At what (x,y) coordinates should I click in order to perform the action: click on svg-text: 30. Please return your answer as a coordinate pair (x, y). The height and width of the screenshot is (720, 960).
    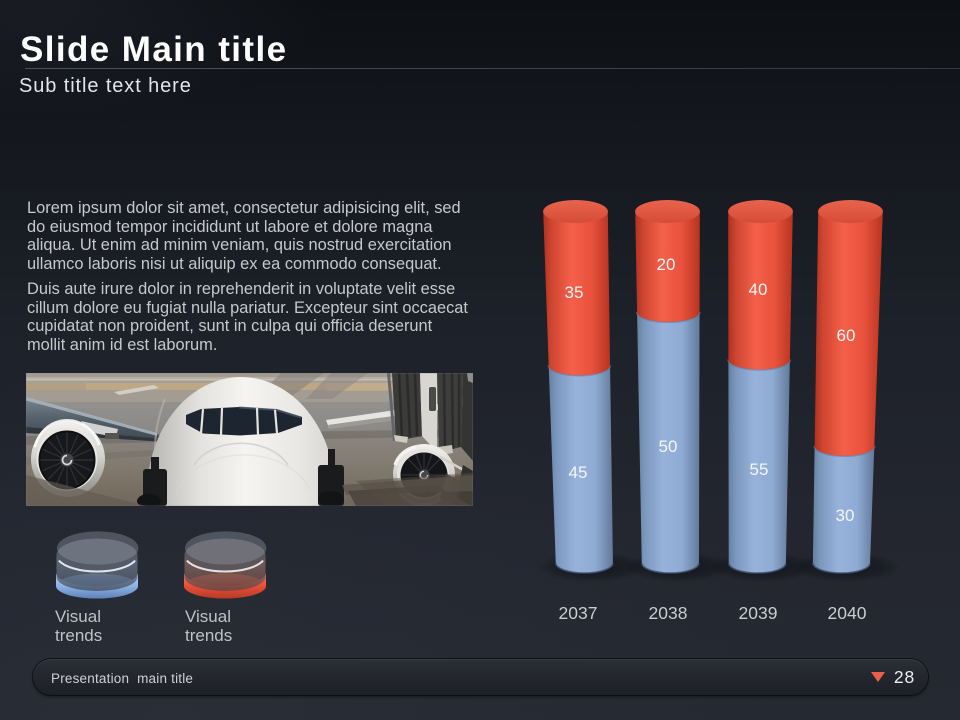
    Looking at the image, I should click on (845, 515).